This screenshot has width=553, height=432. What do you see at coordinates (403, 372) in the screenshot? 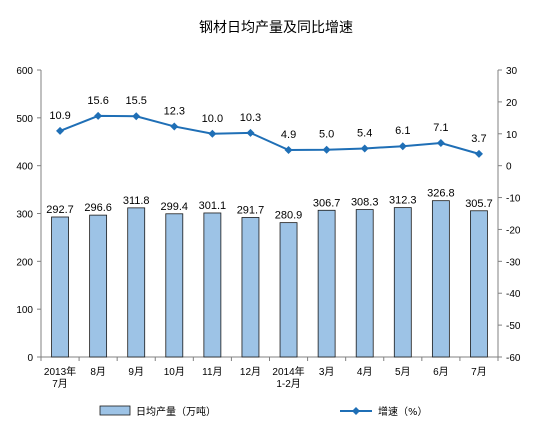
I see `x-tick-label: 5月` at bounding box center [403, 372].